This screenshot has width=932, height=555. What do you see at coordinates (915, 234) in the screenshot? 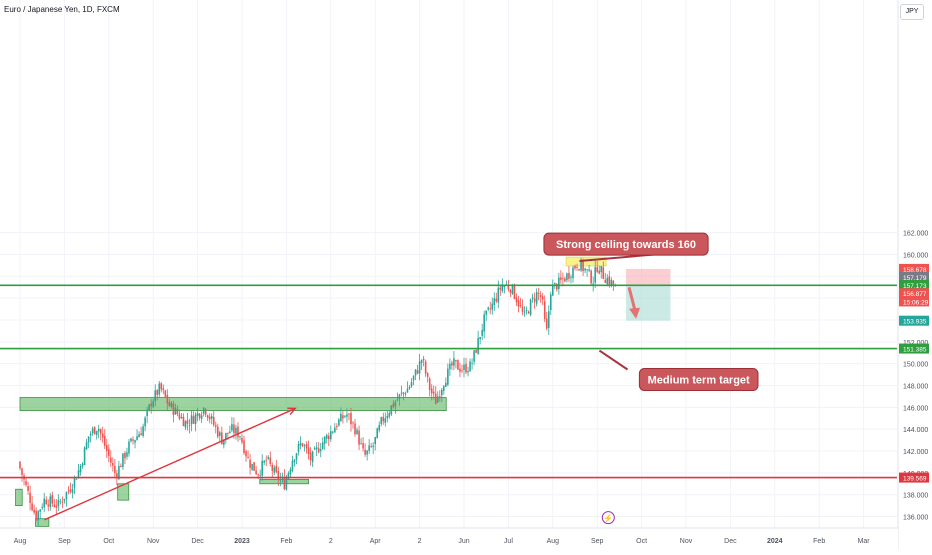
I see `y-tick-label: 162.000` at bounding box center [915, 234].